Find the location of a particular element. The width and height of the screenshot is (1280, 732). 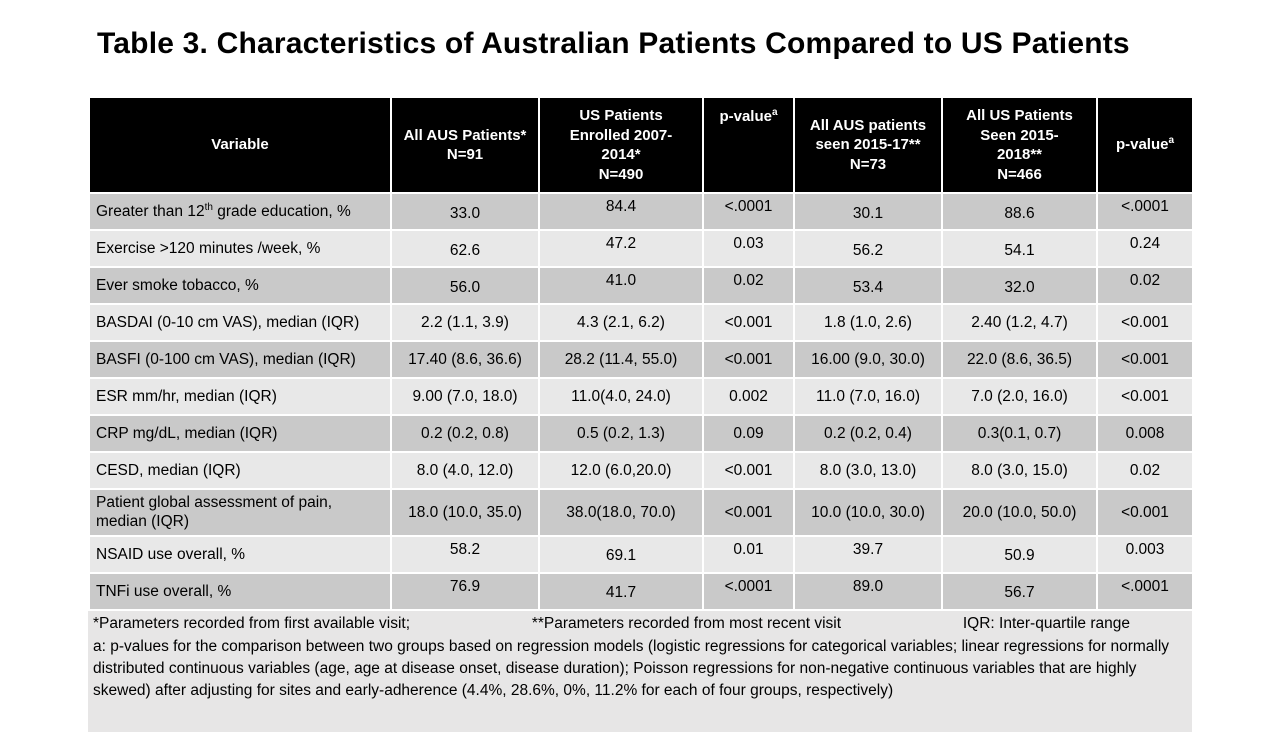

cell-value: 9.00 (7.0, 18.0) is located at coordinates (465, 396).